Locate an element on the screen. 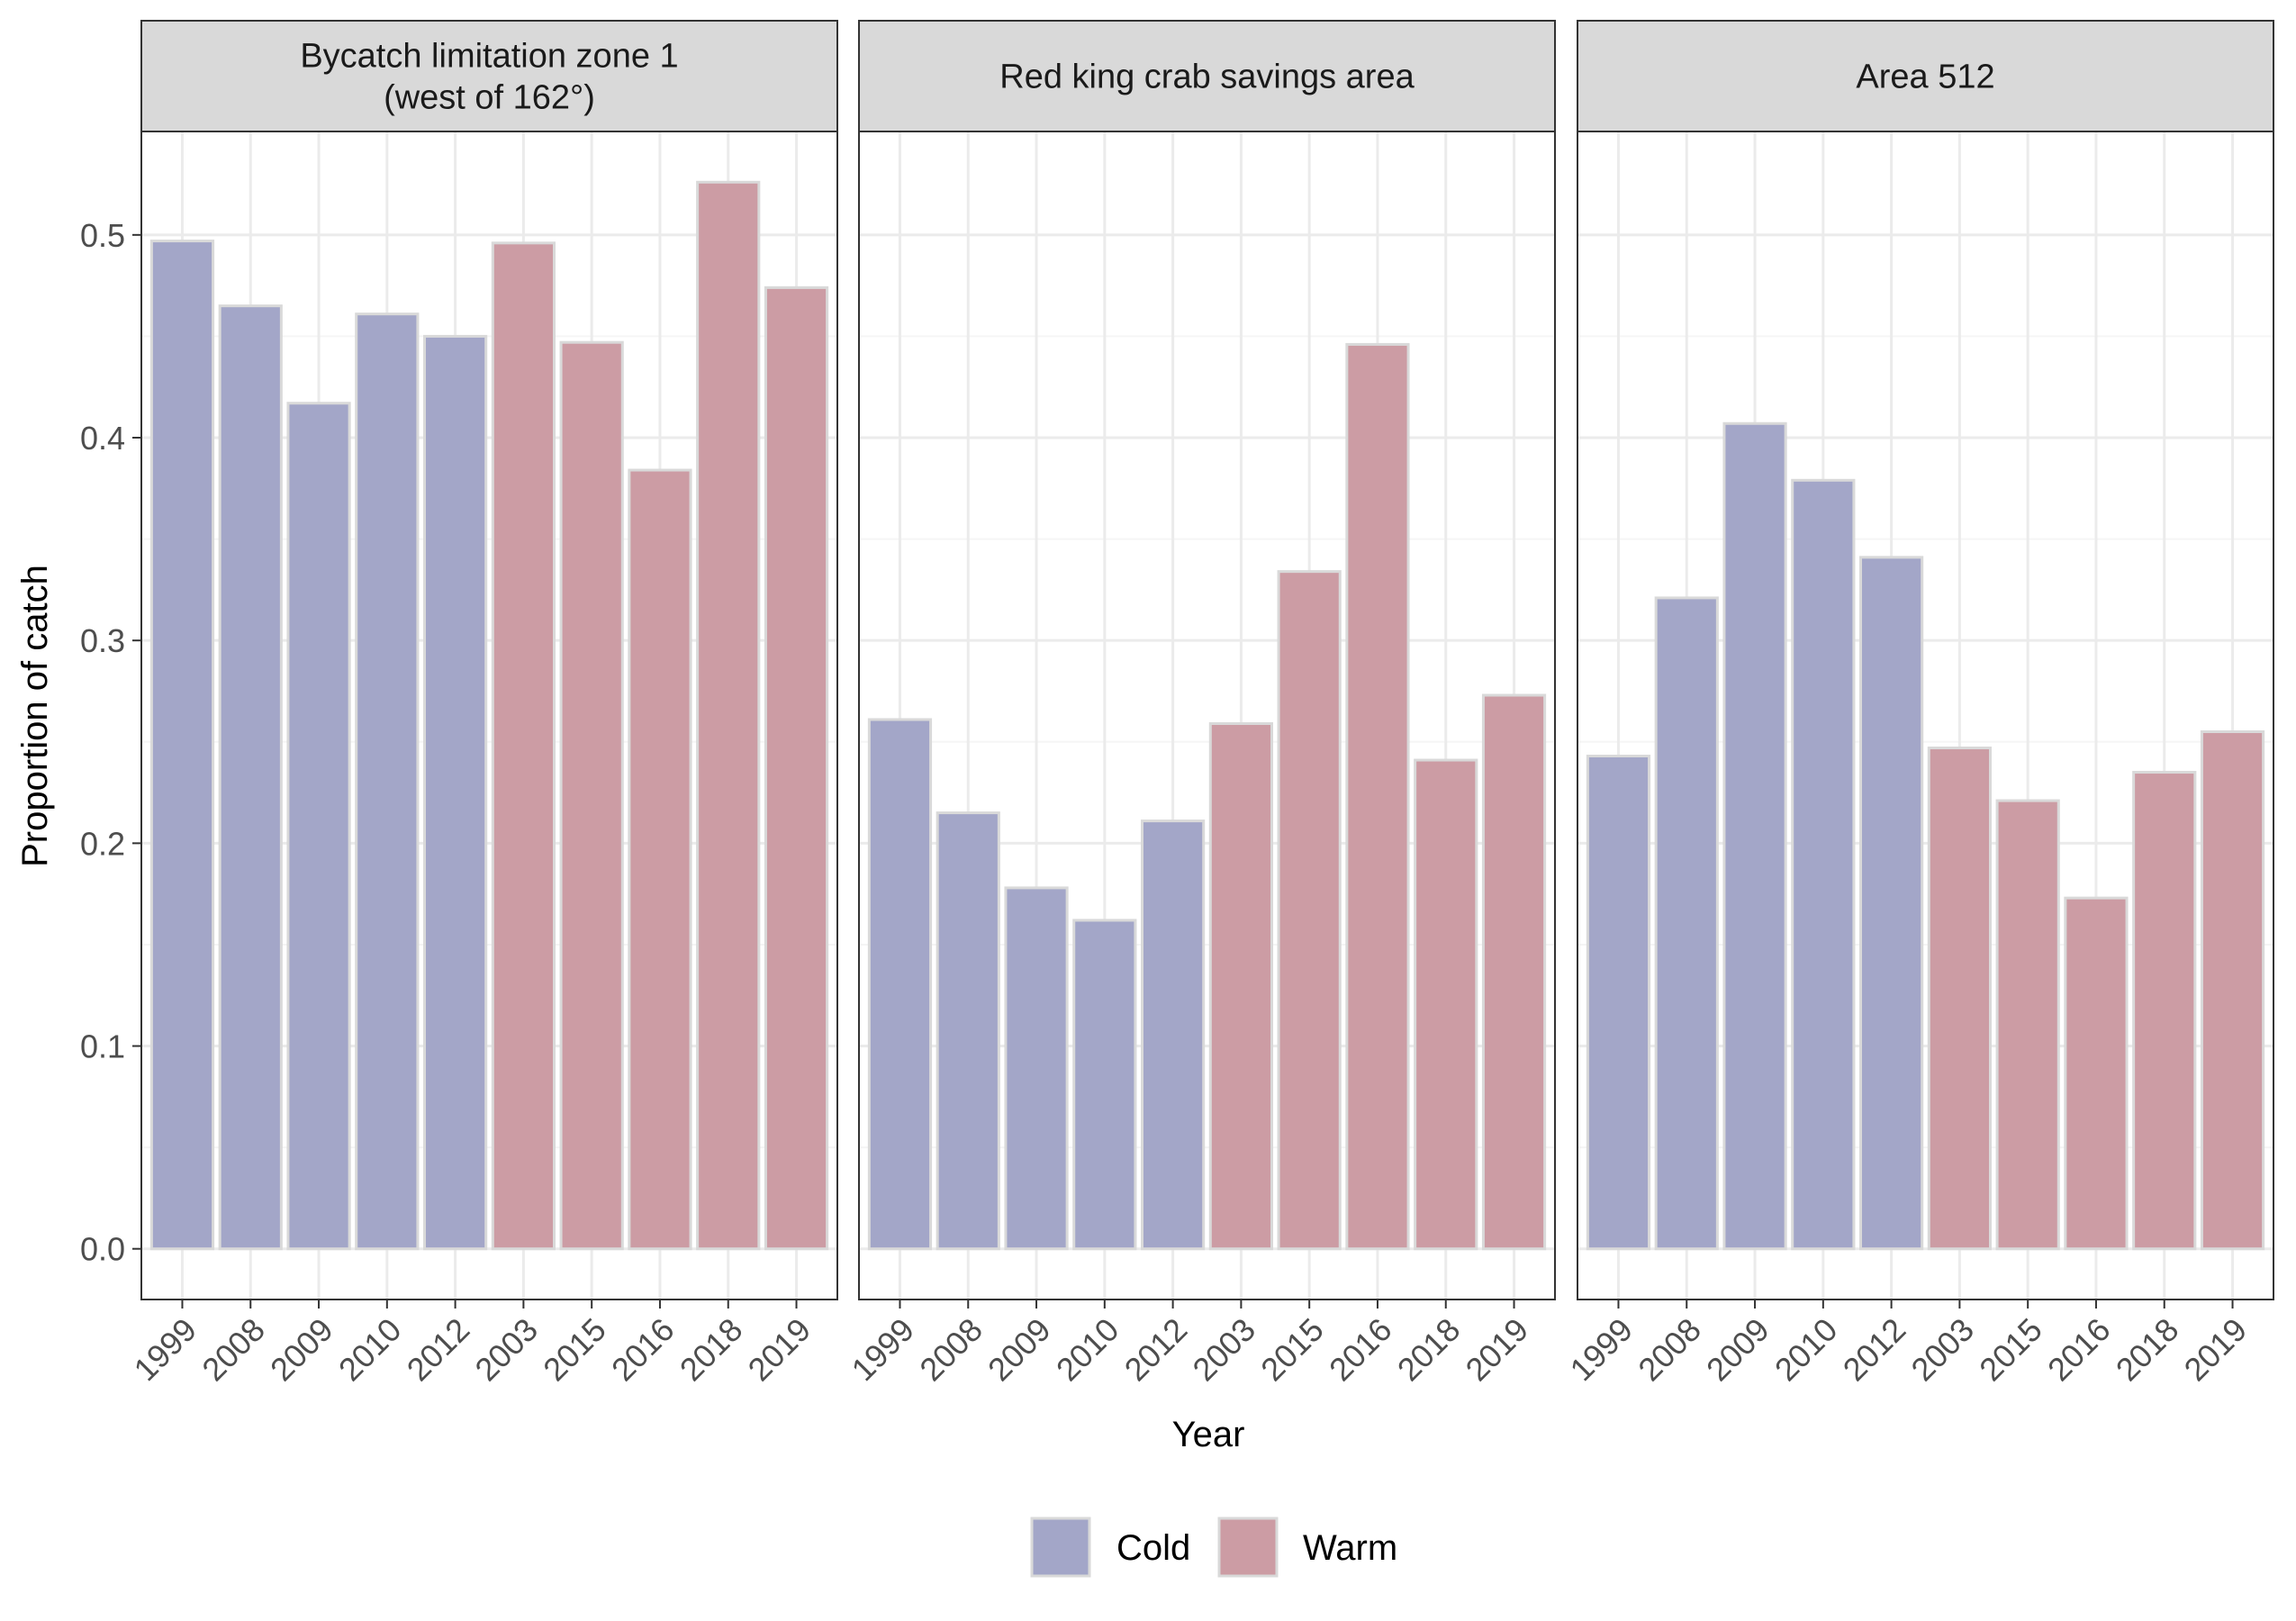 The height and width of the screenshot is (1621, 2296). facet-title: Area 512 is located at coordinates (1925, 77).